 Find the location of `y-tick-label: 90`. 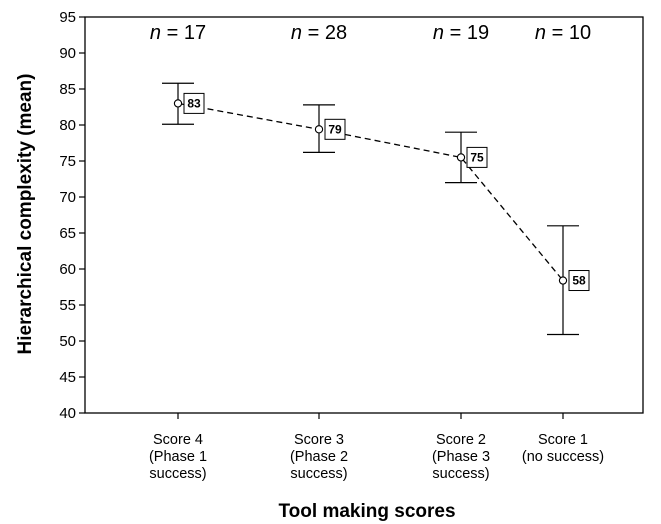

y-tick-label: 90 is located at coordinates (67, 53).